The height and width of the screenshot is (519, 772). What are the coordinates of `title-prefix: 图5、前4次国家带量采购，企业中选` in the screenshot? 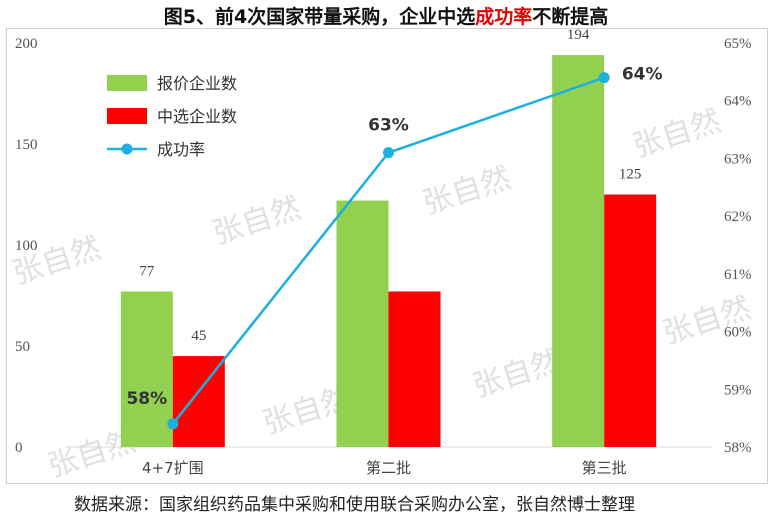 It's located at (319, 17).